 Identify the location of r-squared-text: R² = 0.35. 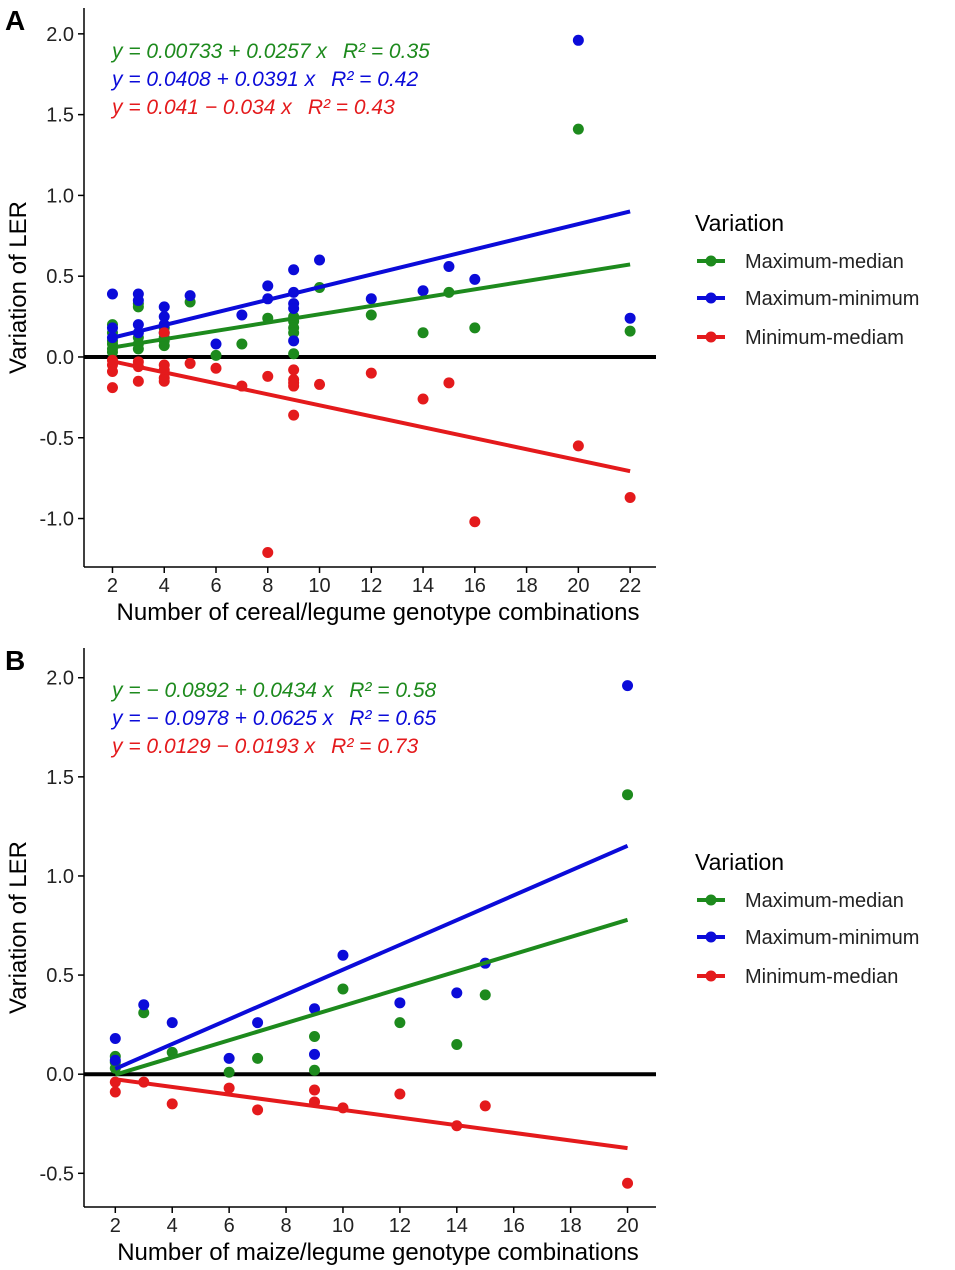
(386, 51).